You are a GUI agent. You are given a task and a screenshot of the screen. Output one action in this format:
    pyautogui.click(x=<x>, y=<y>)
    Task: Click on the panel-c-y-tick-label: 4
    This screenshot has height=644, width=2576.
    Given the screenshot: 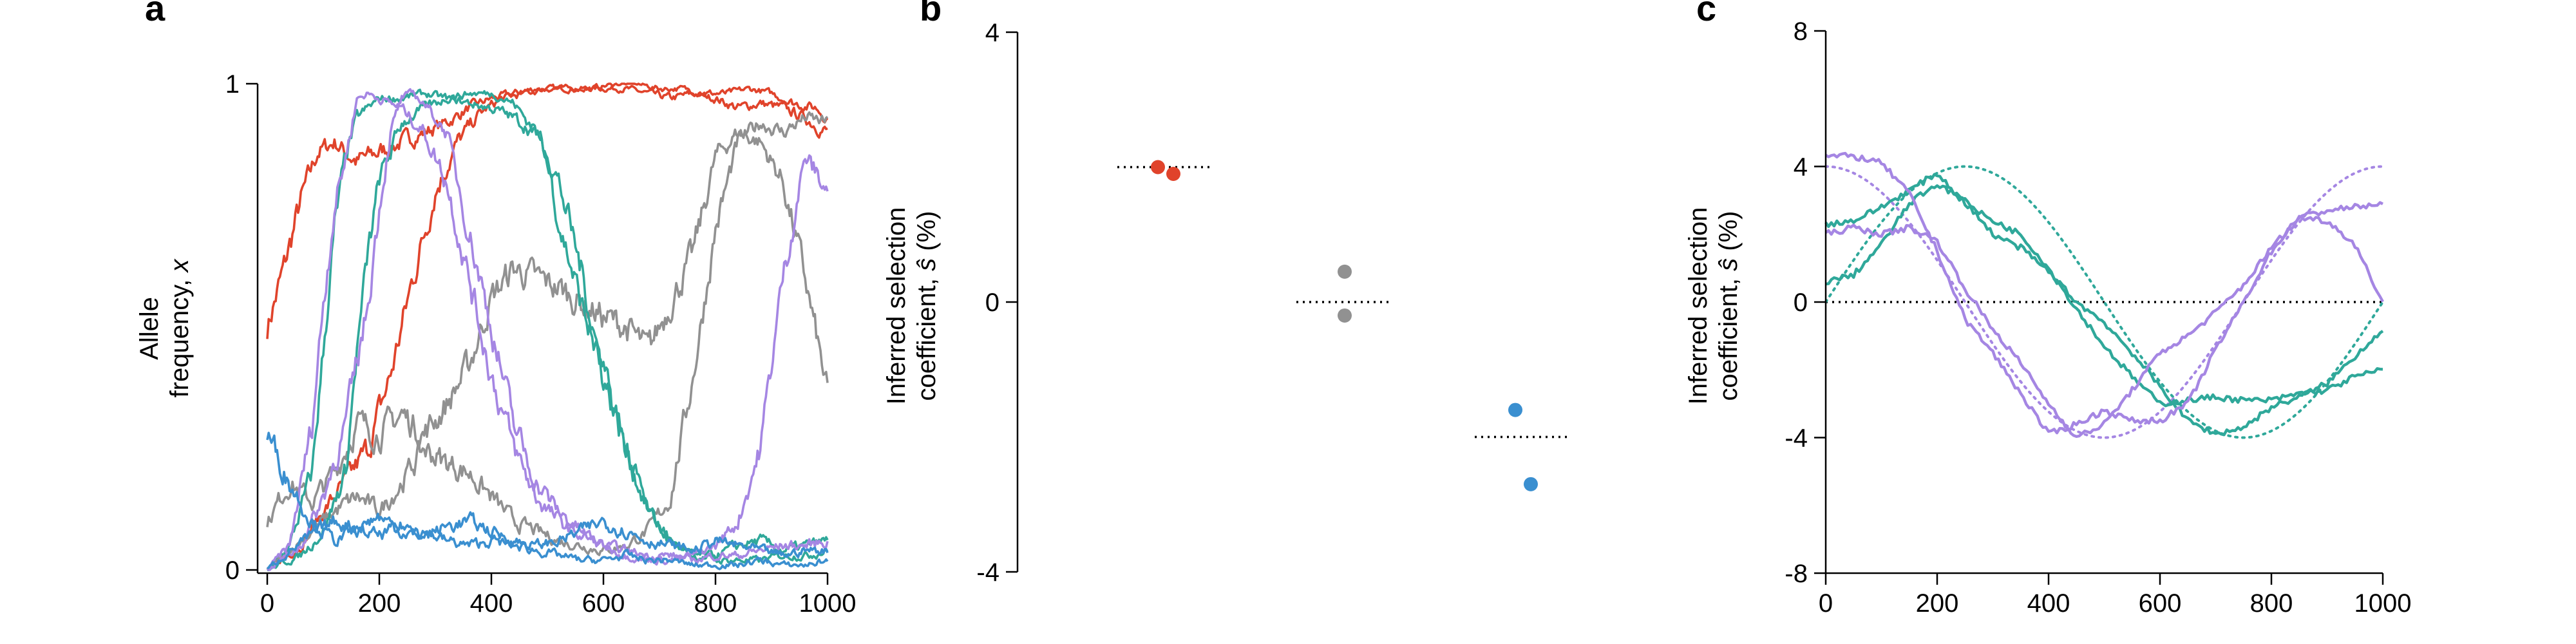 What is the action you would take?
    pyautogui.click(x=1801, y=167)
    